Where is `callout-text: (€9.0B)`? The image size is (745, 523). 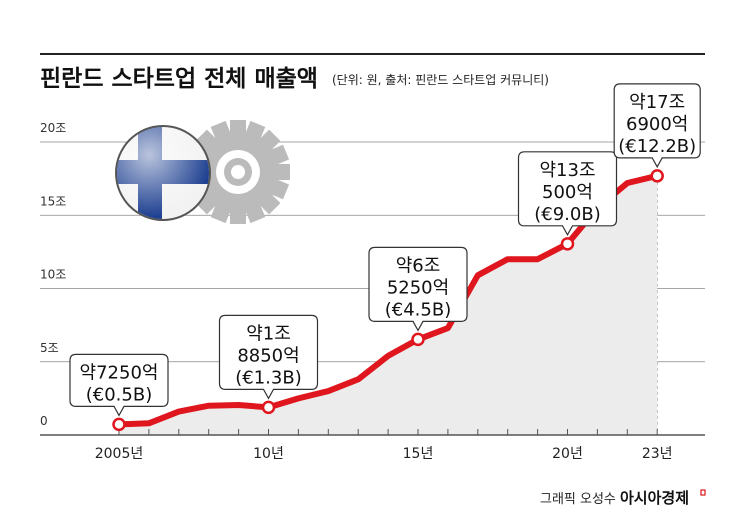
callout-text: (€9.0B) is located at coordinates (567, 214).